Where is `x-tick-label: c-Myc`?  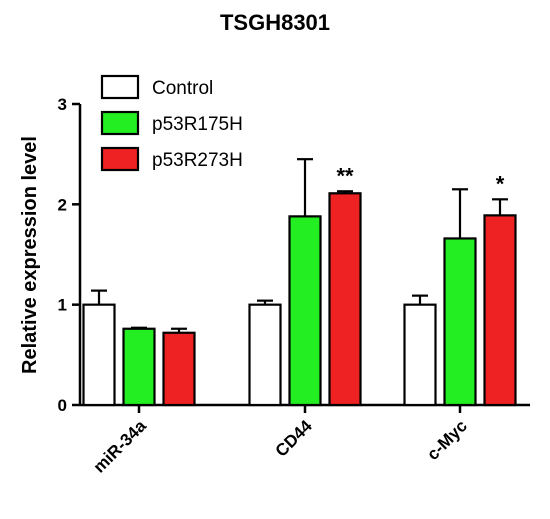
x-tick-label: c-Myc is located at coordinates (447, 440).